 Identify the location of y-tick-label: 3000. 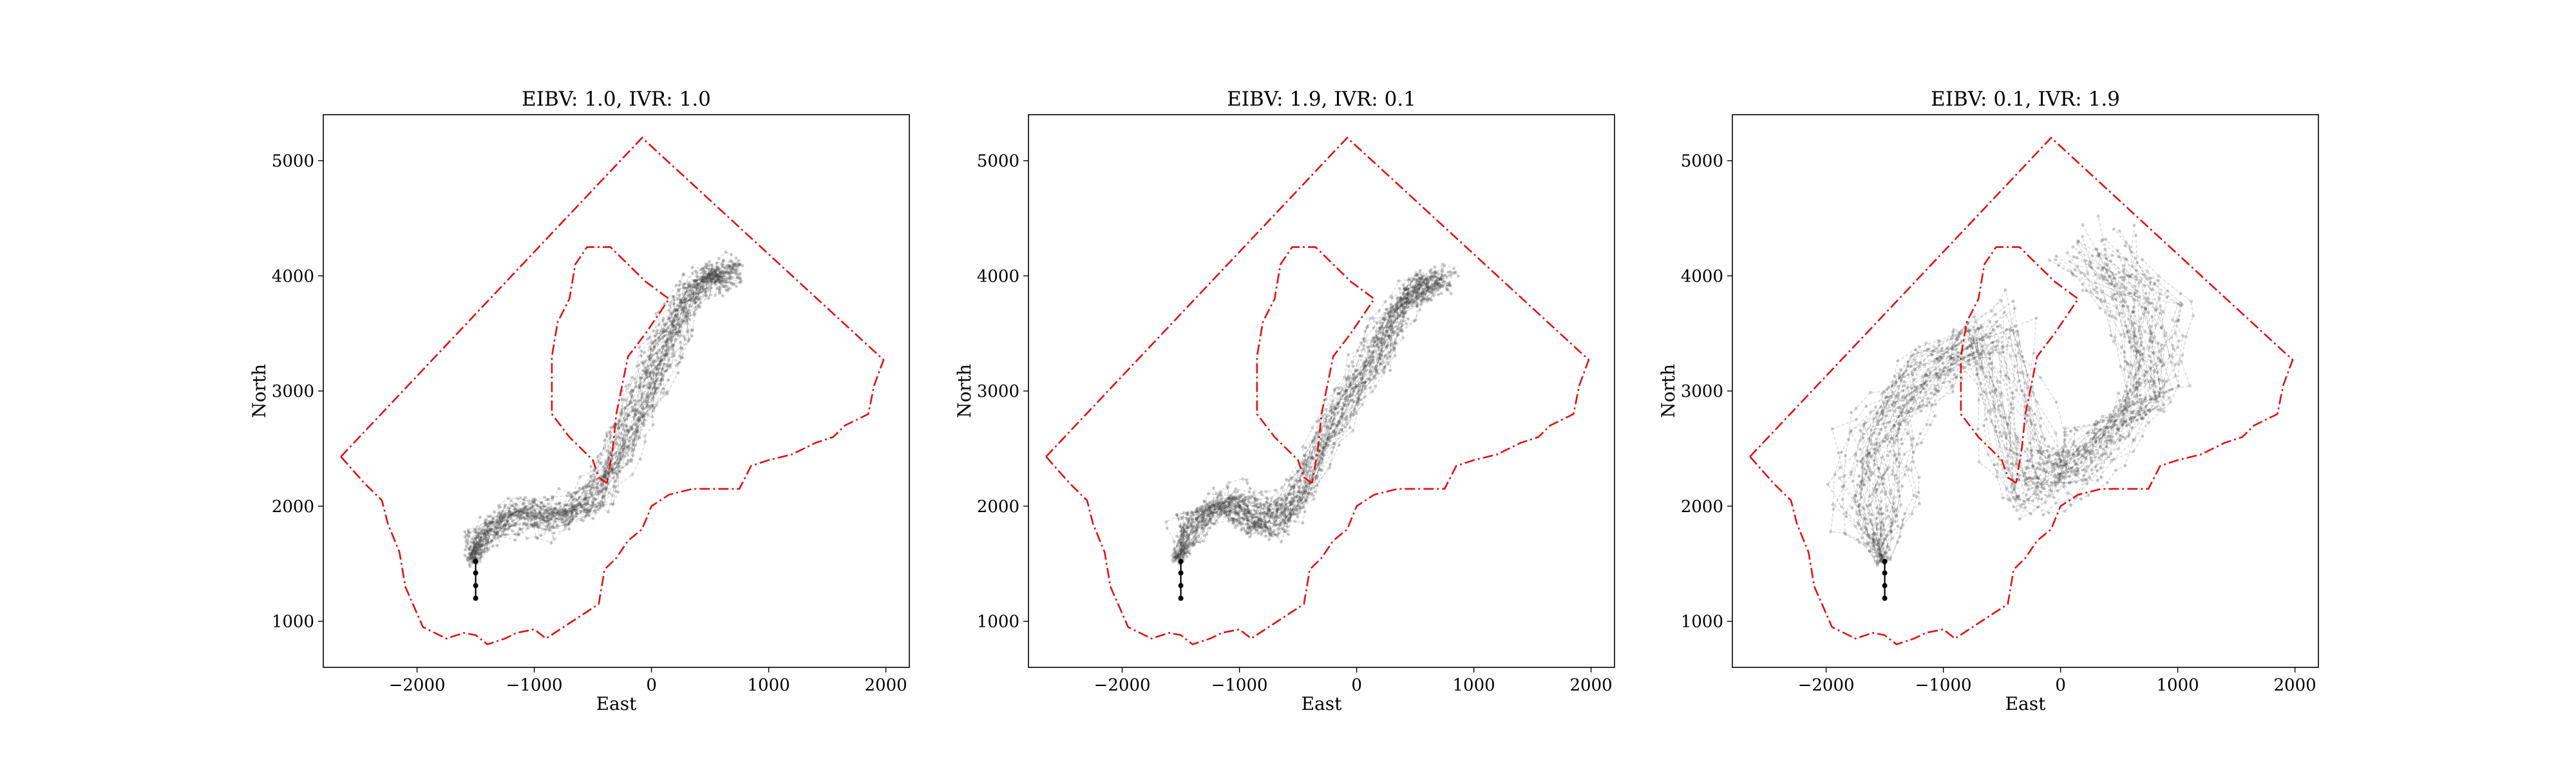
(998, 391).